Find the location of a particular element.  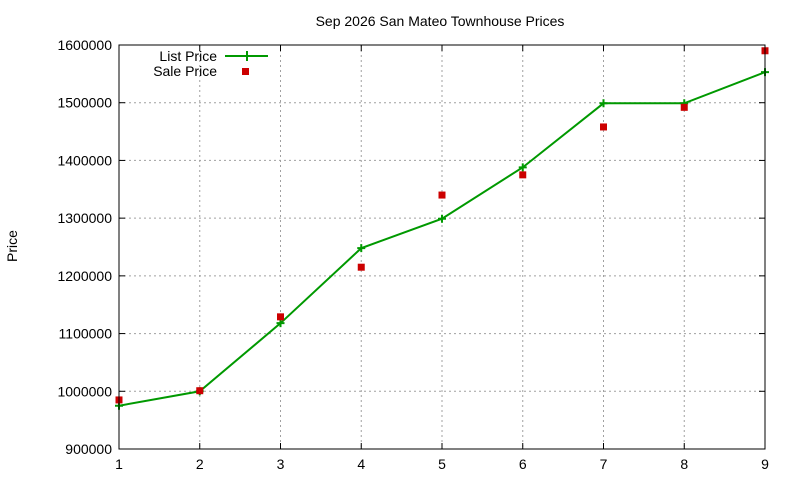

y-tick-label: 1300000 is located at coordinates (84, 218).